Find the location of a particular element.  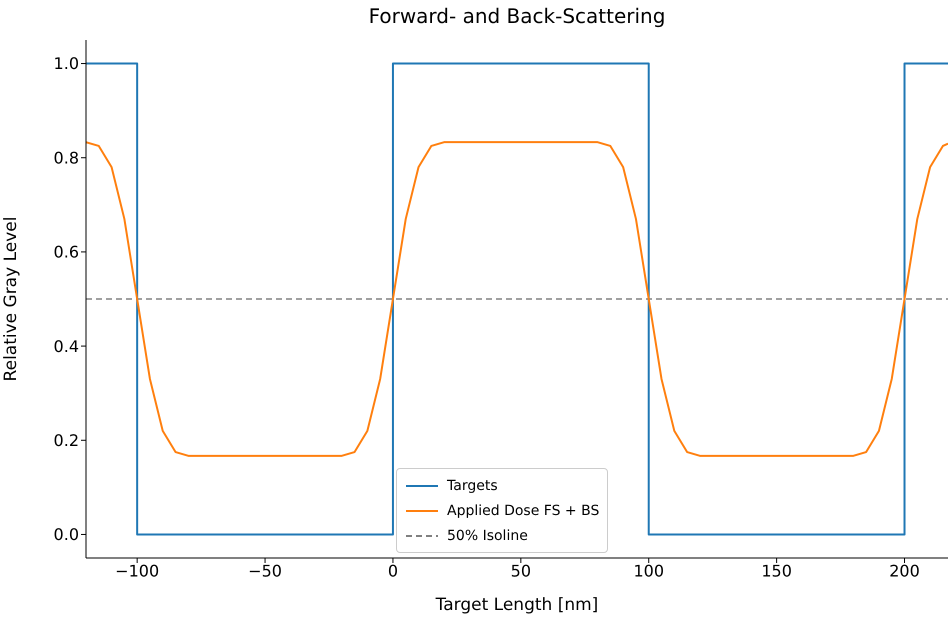

x-tick-label: 50 is located at coordinates (521, 570).